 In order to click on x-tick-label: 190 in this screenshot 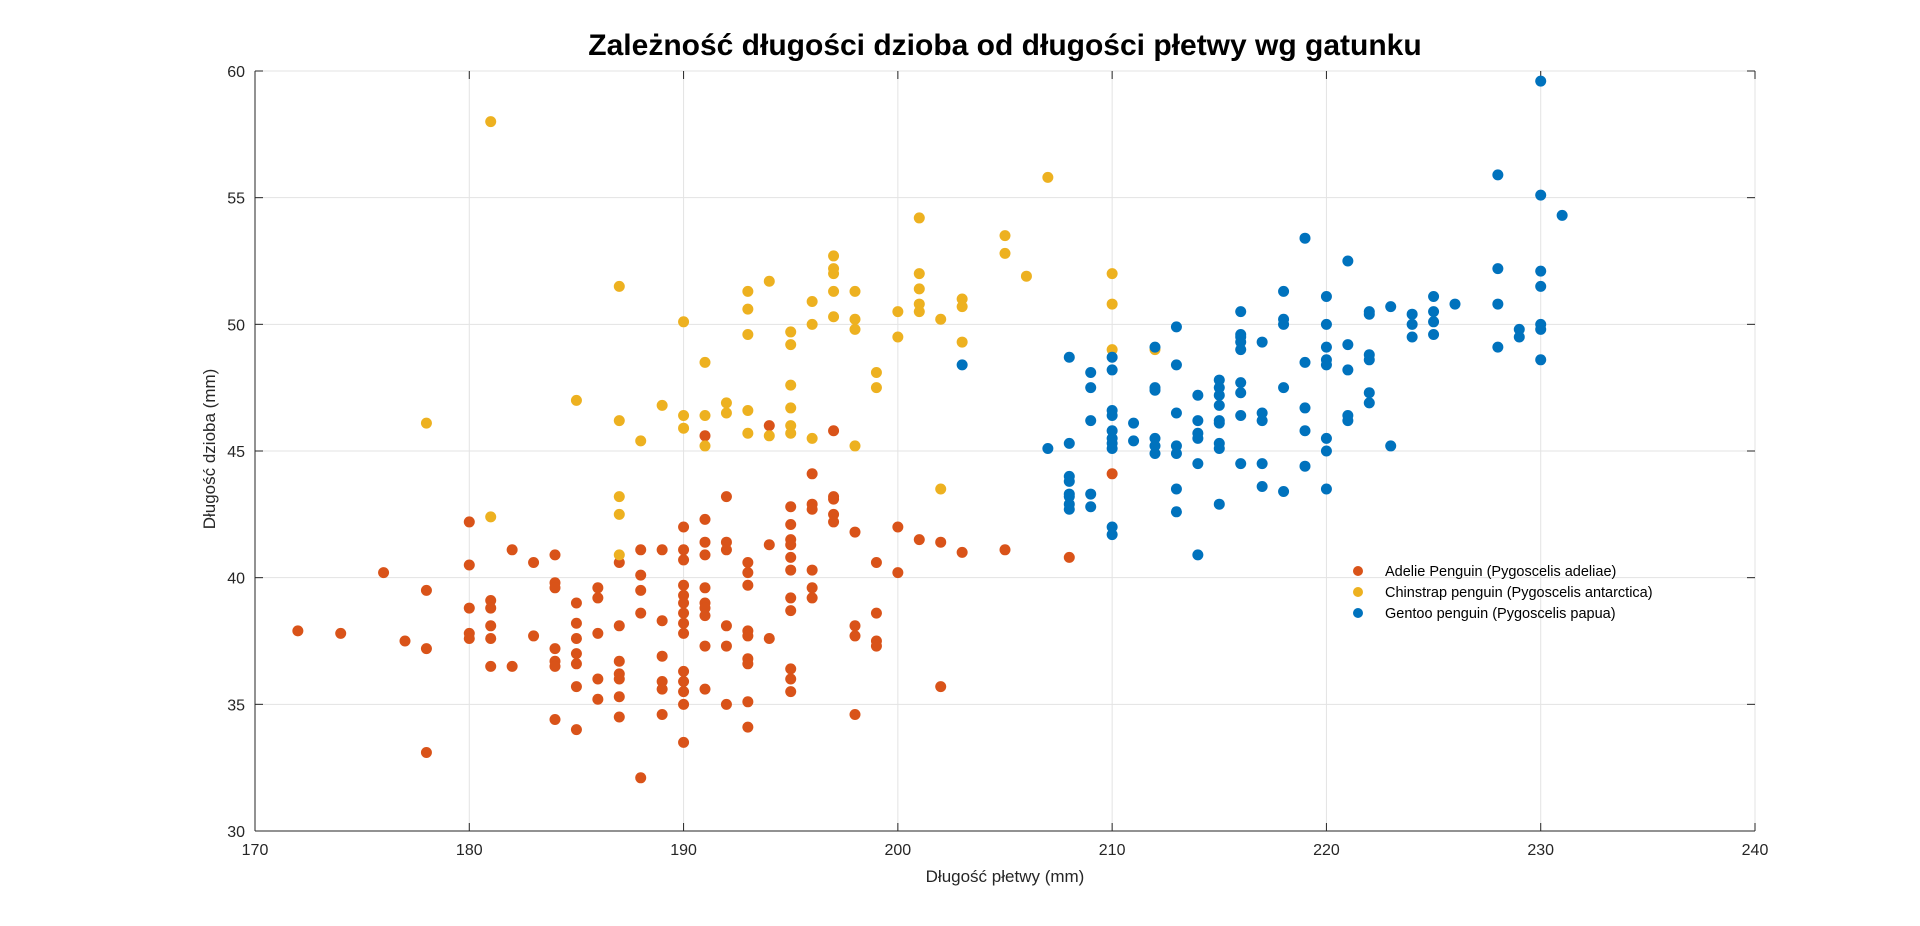, I will do `click(683, 850)`.